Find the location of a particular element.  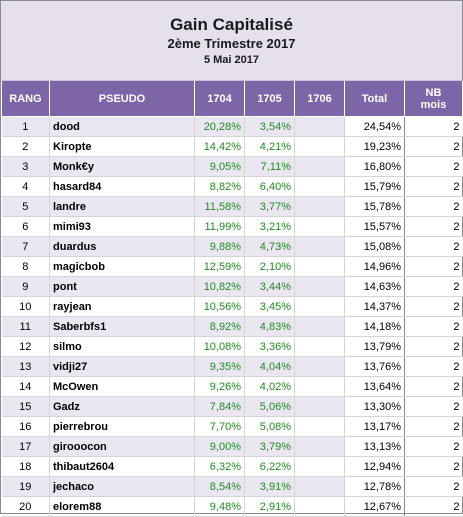

cell-pseudo: landre is located at coordinates (122, 206).